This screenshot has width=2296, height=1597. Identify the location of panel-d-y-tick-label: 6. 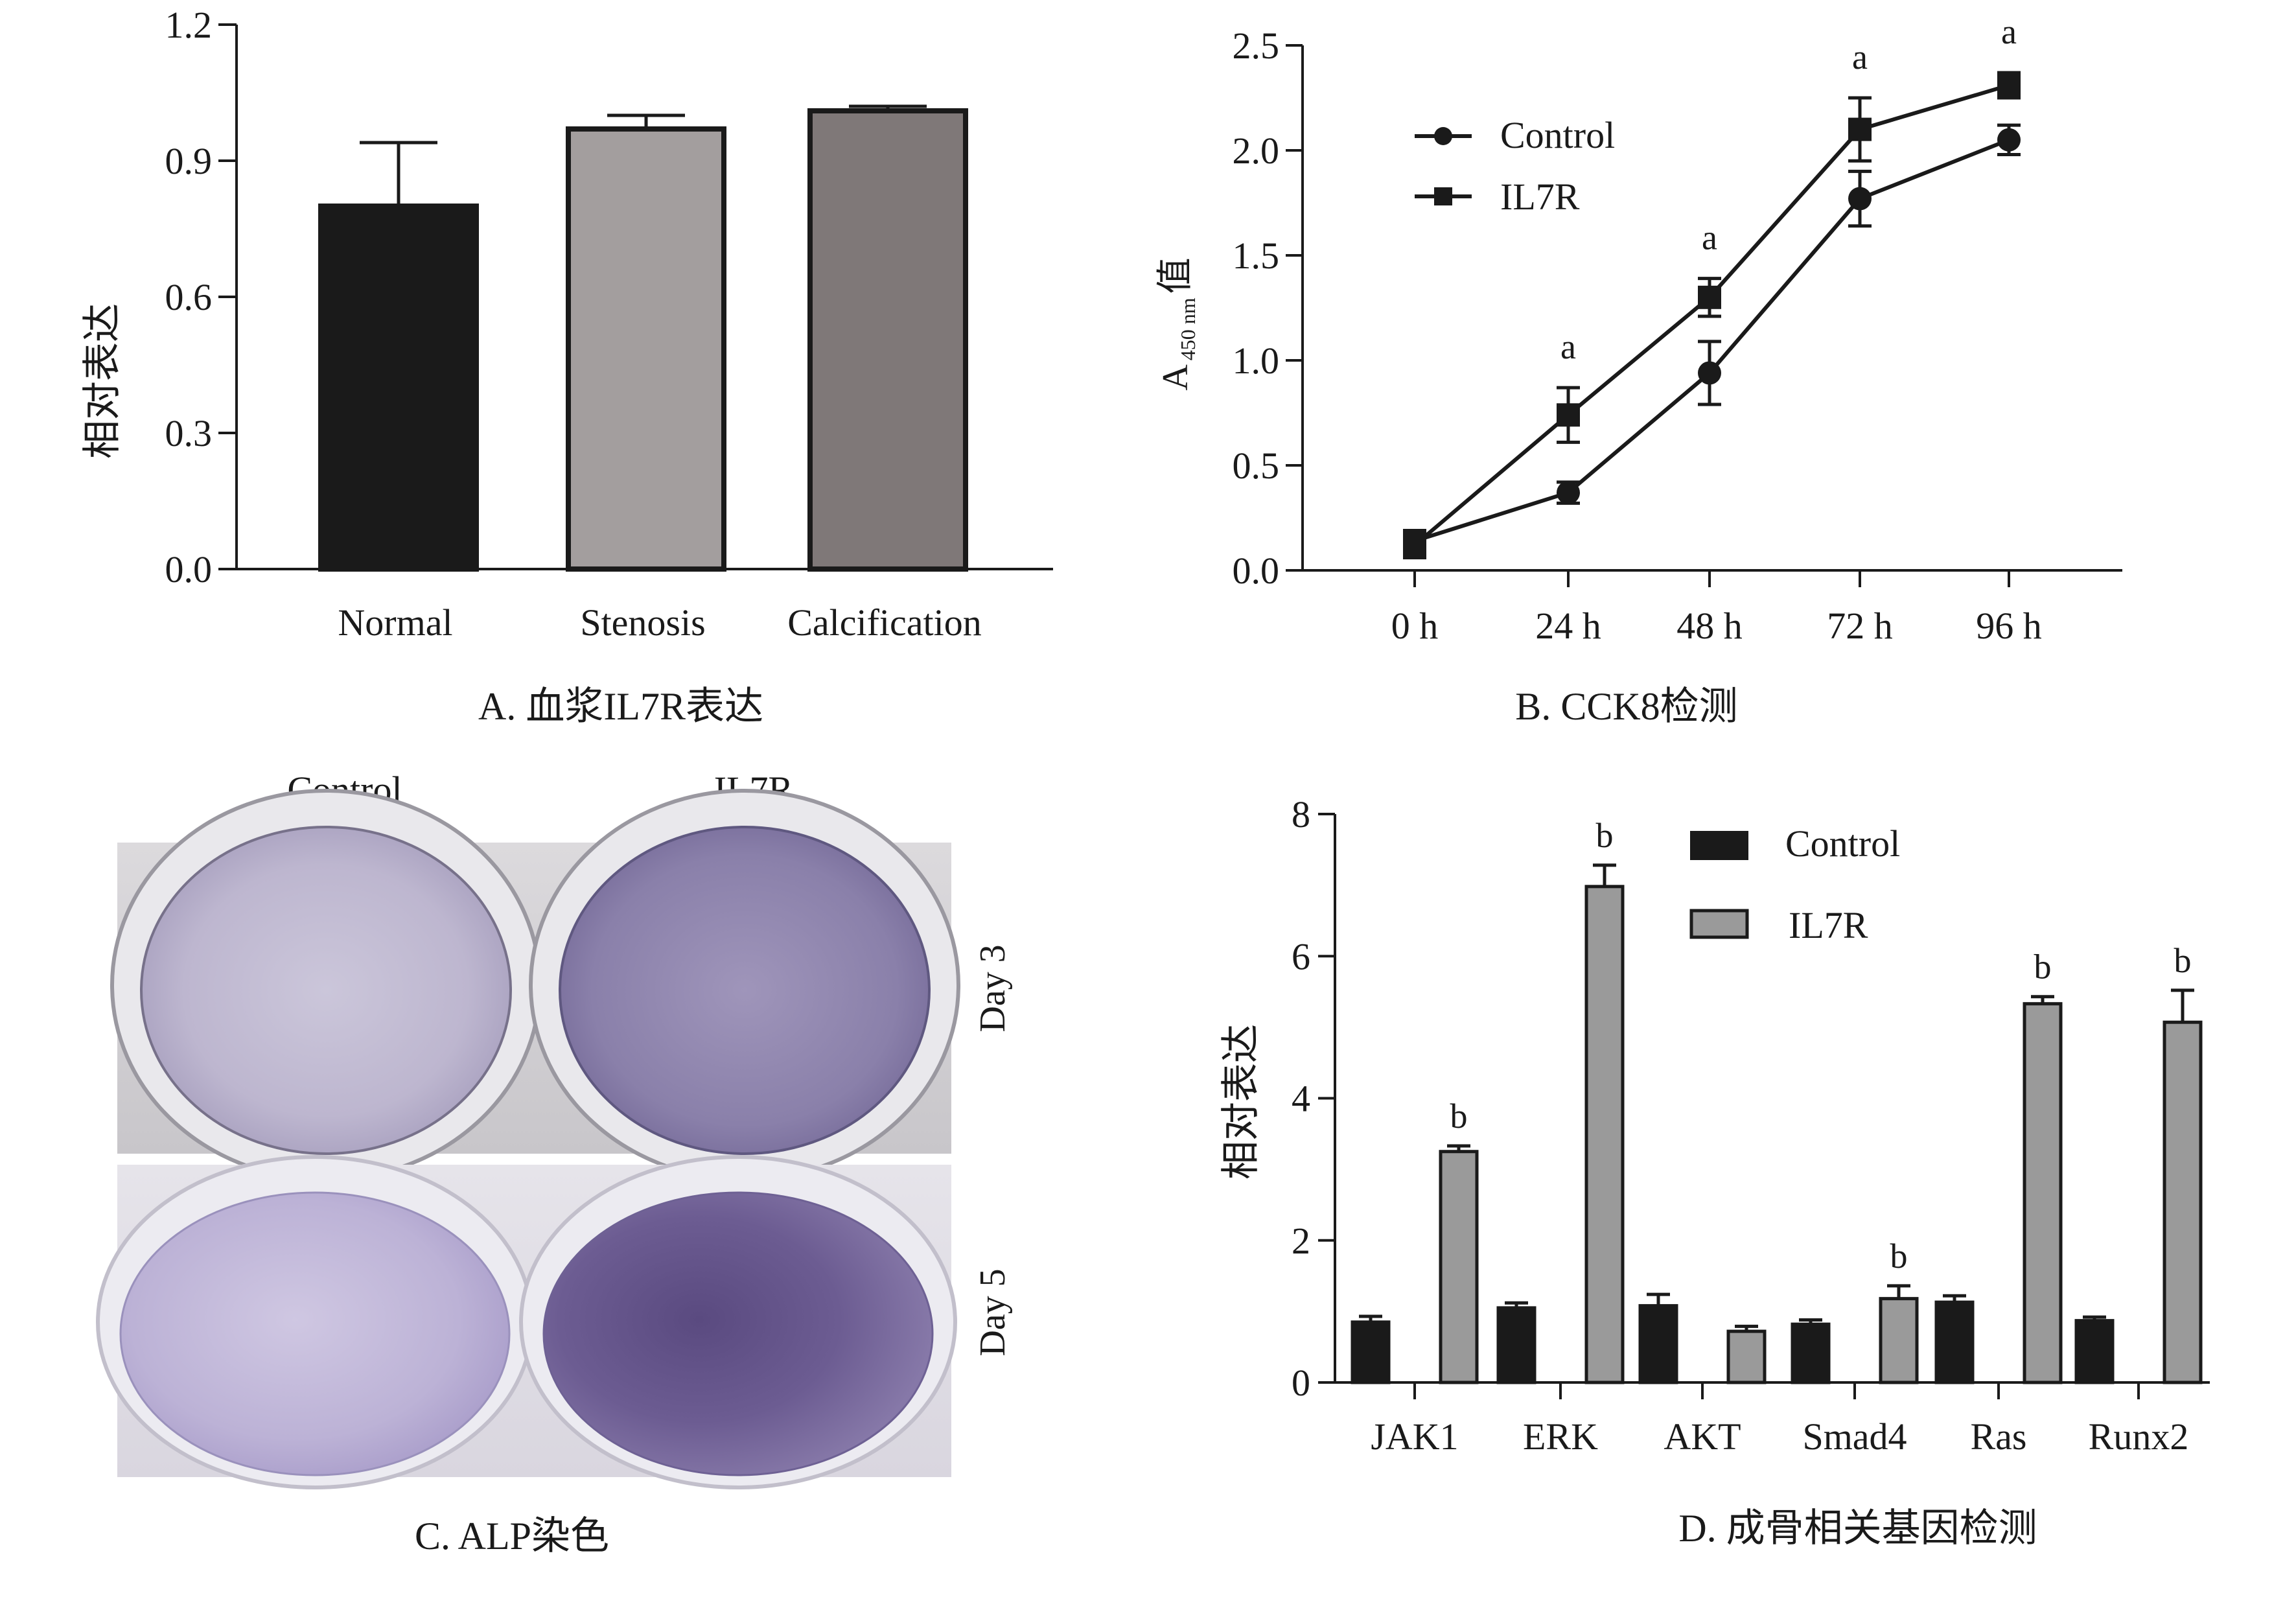
(1301, 956).